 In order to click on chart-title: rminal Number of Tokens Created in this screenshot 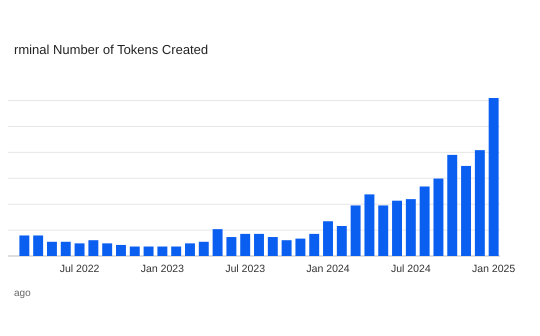, I will do `click(111, 49)`.